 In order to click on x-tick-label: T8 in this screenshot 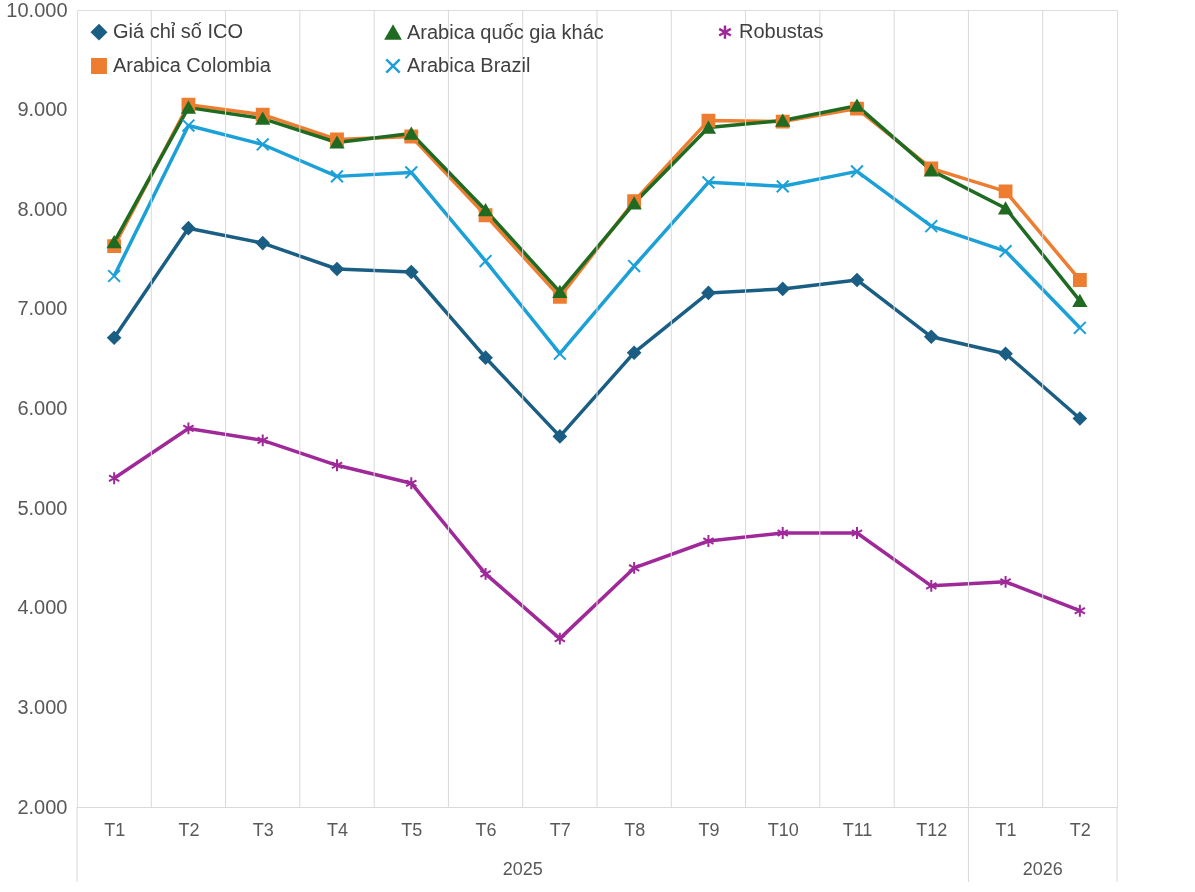, I will do `click(635, 829)`.